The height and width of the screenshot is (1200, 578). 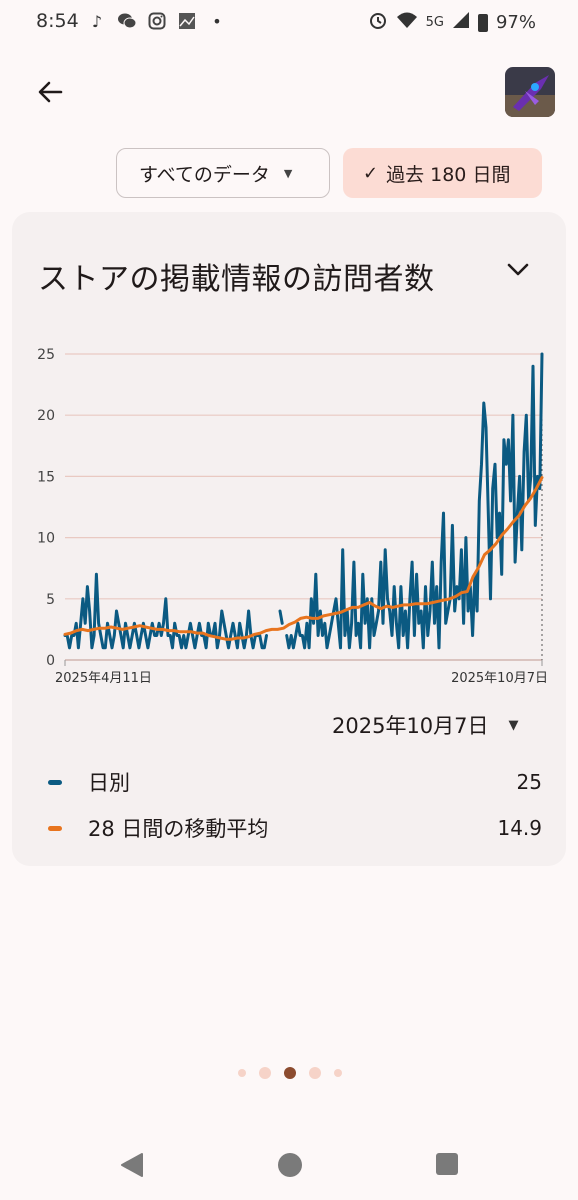 I want to click on status-bar: 8:54 ♪ • 5G 97%, so click(x=289, y=22).